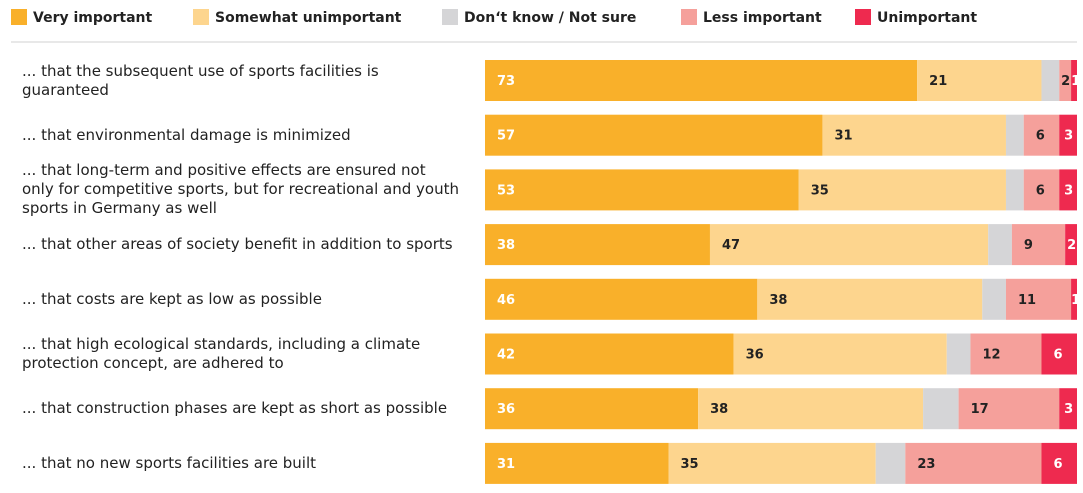  Describe the element at coordinates (93, 18) in the screenshot. I see `legend-label: Very important` at that location.